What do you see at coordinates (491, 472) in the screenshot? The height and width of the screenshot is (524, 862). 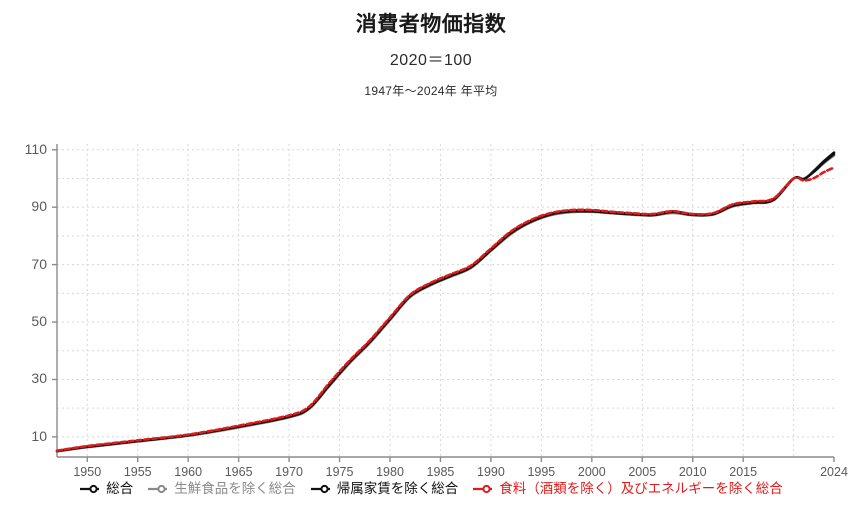 I see `x-axis-tick-label: 1990` at bounding box center [491, 472].